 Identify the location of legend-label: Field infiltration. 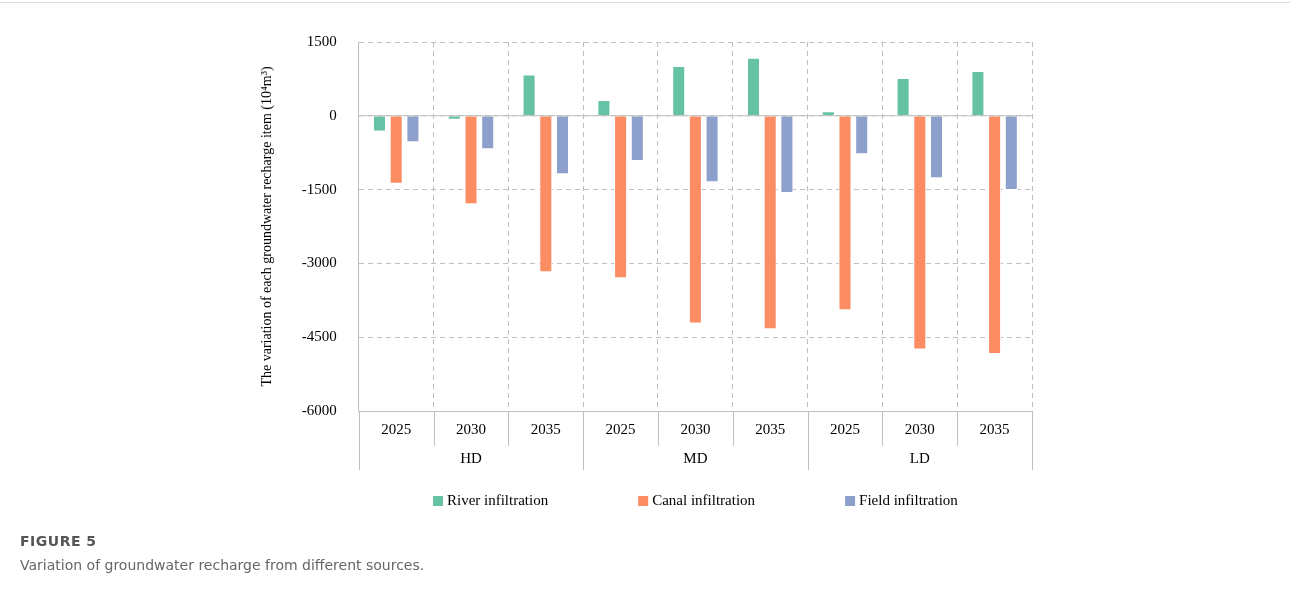
(909, 499).